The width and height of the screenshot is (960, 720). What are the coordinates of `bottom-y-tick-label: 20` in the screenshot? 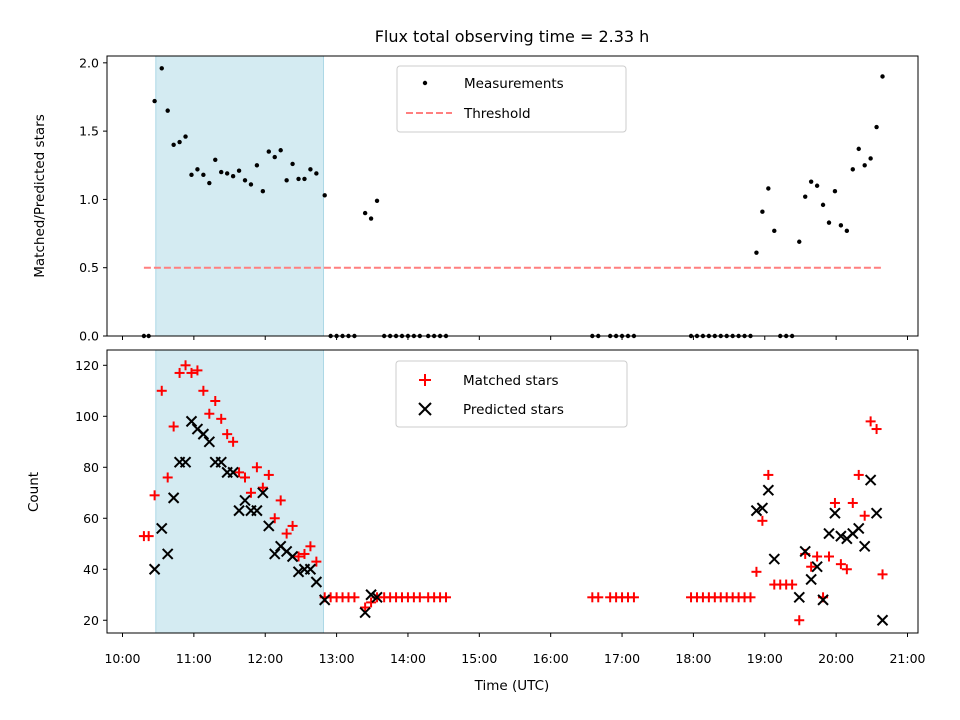 It's located at (91, 620).